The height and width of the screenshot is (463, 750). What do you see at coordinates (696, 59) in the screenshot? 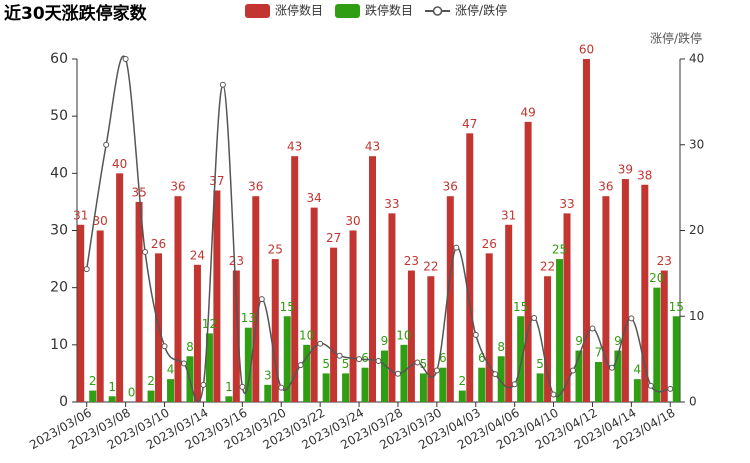
I see `y2-tick-label: 40` at bounding box center [696, 59].